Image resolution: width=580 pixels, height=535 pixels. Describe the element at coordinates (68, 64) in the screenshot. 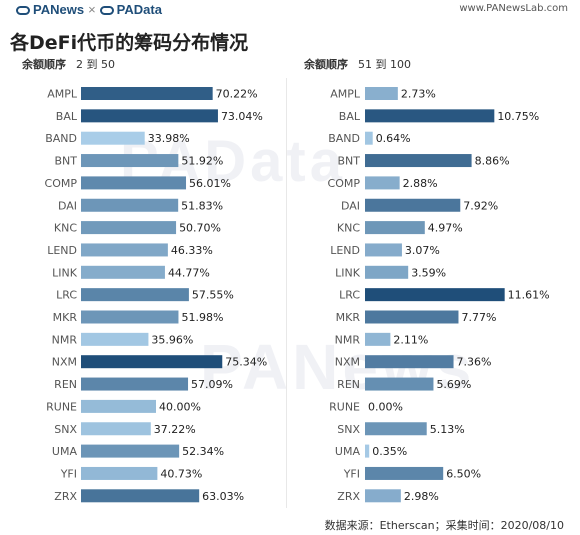

I see `left-panel-subtitle: 余额顺序 2 到 50` at that location.